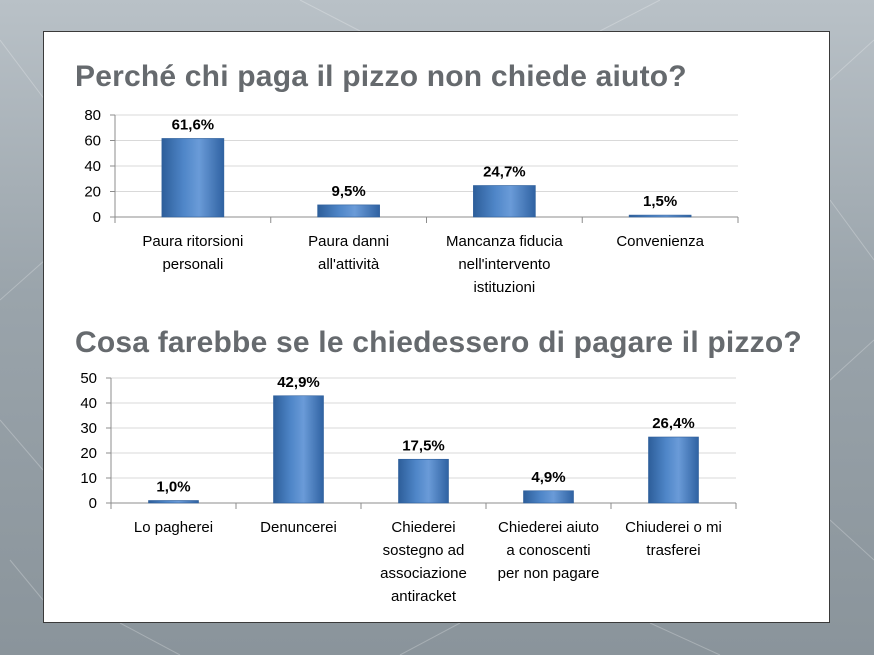 This screenshot has height=655, width=874. What do you see at coordinates (88, 403) in the screenshot?
I see `chart2-y-tick-label: 40` at bounding box center [88, 403].